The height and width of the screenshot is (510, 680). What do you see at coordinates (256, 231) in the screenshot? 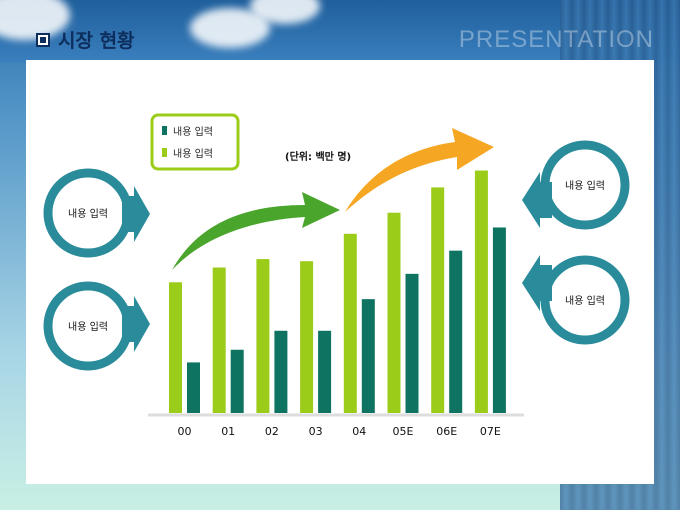
I see `trend-arrow-green` at bounding box center [256, 231].